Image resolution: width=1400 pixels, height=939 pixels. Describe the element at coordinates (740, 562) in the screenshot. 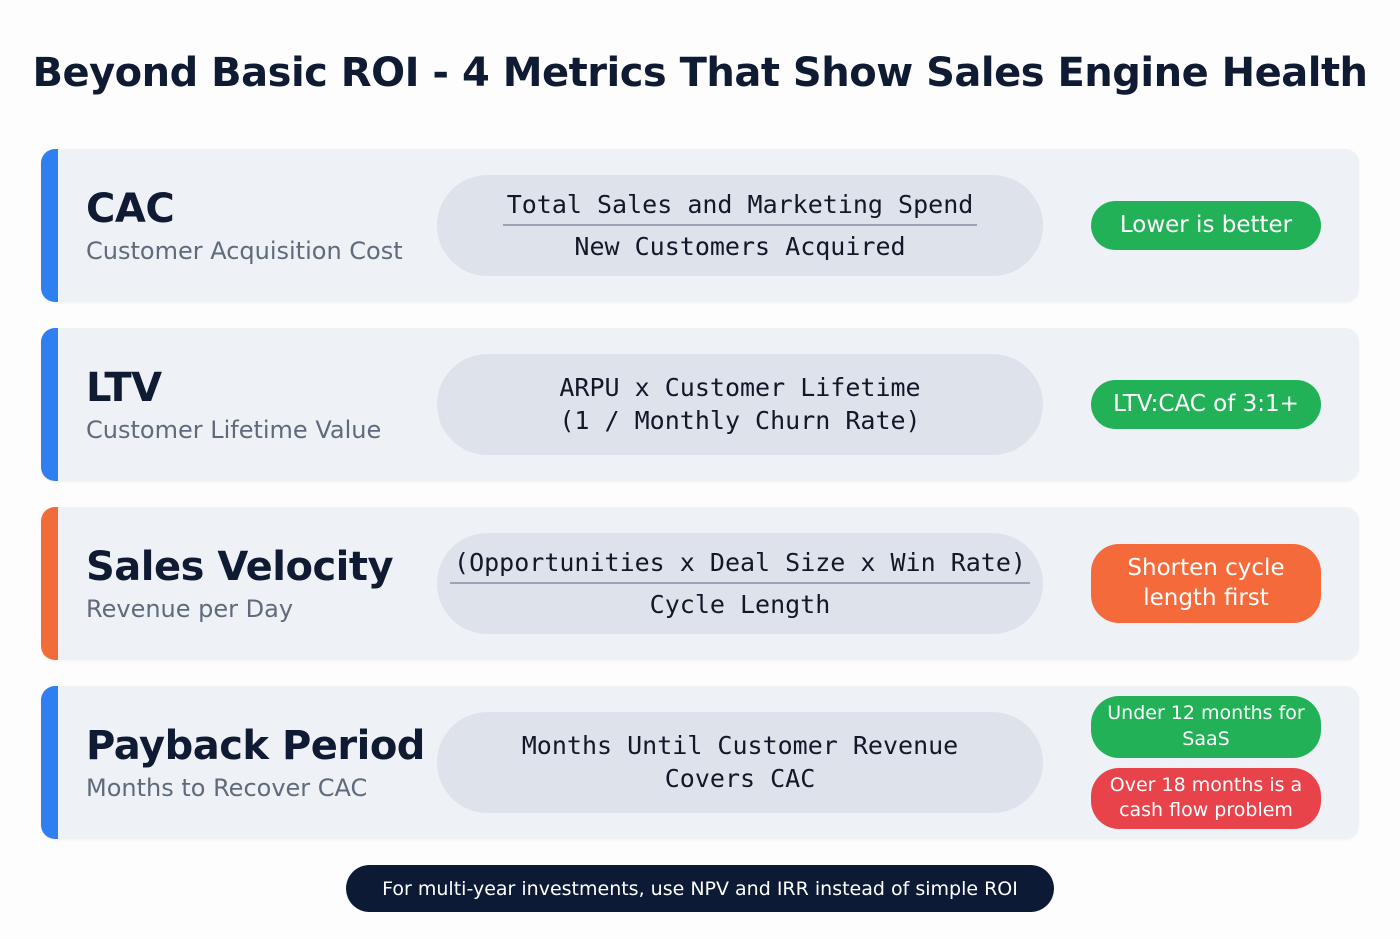

I see `formula-numerator: (Opportunities x Deal Size x Win Rate)` at that location.